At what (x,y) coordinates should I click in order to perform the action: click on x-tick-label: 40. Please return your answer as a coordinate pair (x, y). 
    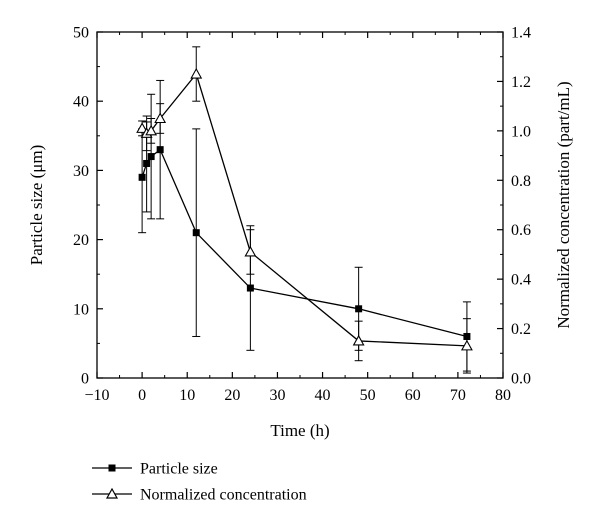
    Looking at the image, I should click on (323, 395).